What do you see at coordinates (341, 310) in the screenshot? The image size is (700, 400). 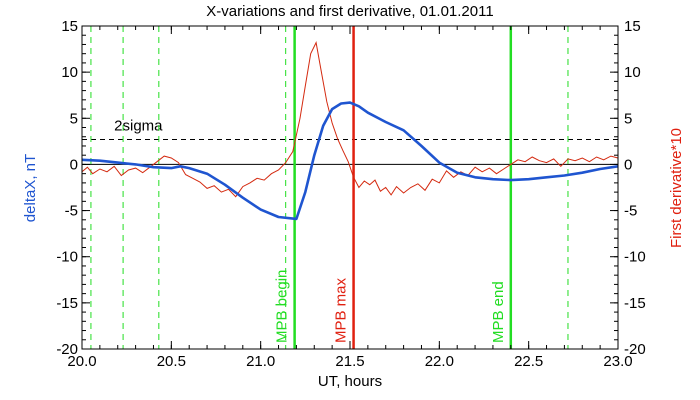 I see `marker-label-mpb-max: MPB max` at bounding box center [341, 310].